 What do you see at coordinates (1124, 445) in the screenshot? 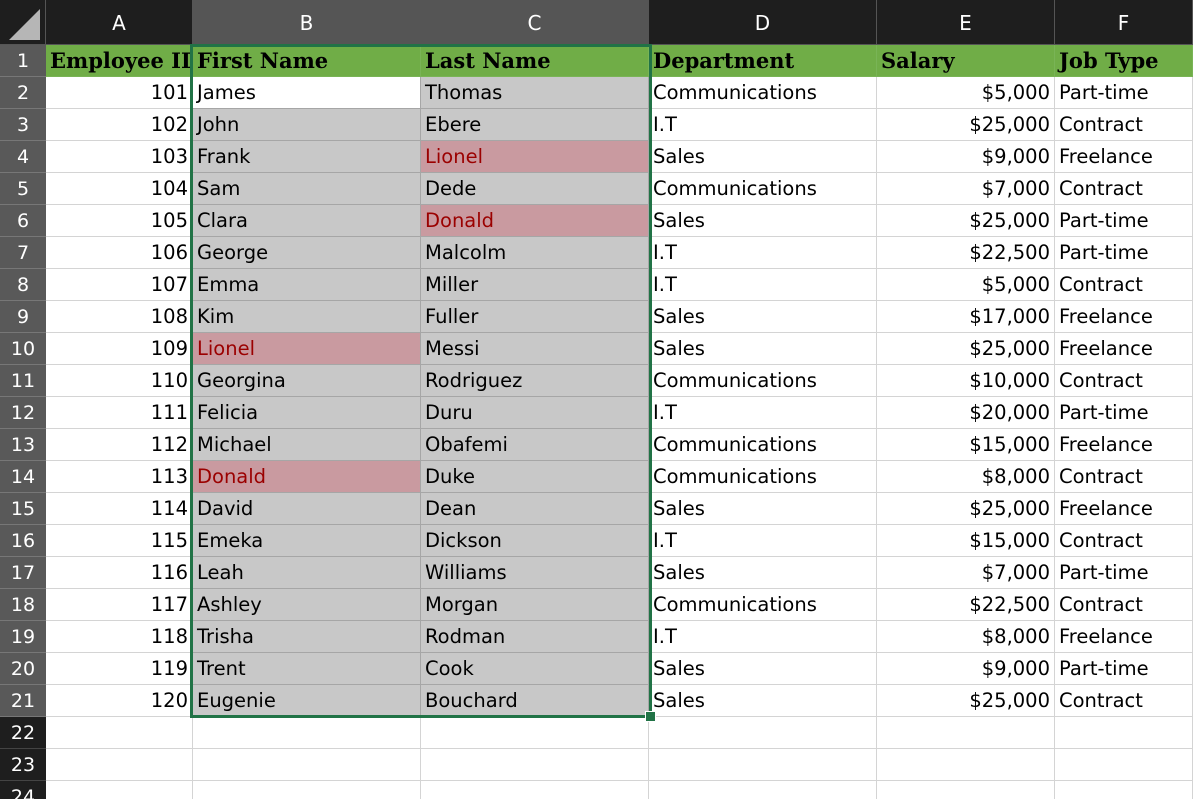
I see `cell-f13: Freelance` at bounding box center [1124, 445].